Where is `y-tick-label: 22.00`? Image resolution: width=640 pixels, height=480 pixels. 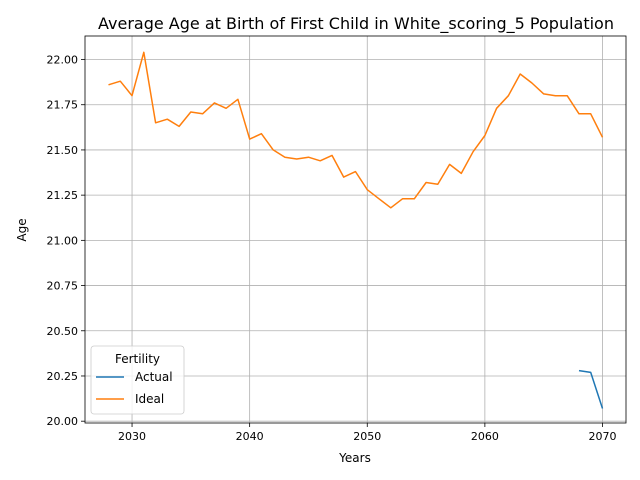 y-tick-label: 22.00 is located at coordinates (63, 60).